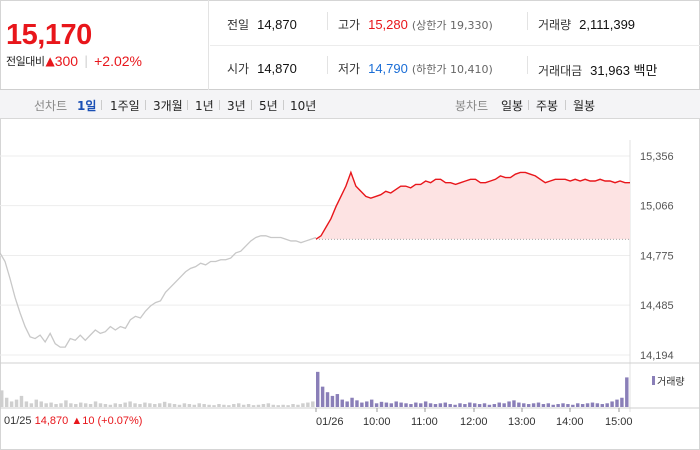  Describe the element at coordinates (104, 45) in the screenshot. I see `price-box: 15,170 전일대비 ▲ 300 | +2.02%` at that location.